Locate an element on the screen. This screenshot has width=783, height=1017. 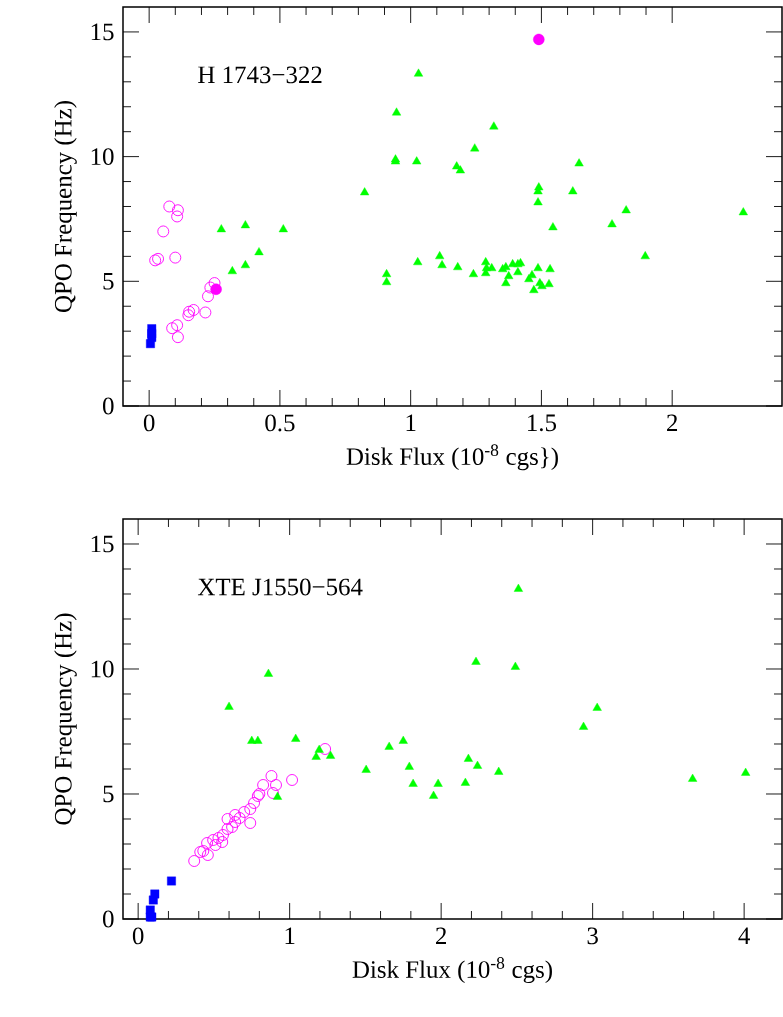
annotation: XTE J1550−564 is located at coordinates (280, 587).